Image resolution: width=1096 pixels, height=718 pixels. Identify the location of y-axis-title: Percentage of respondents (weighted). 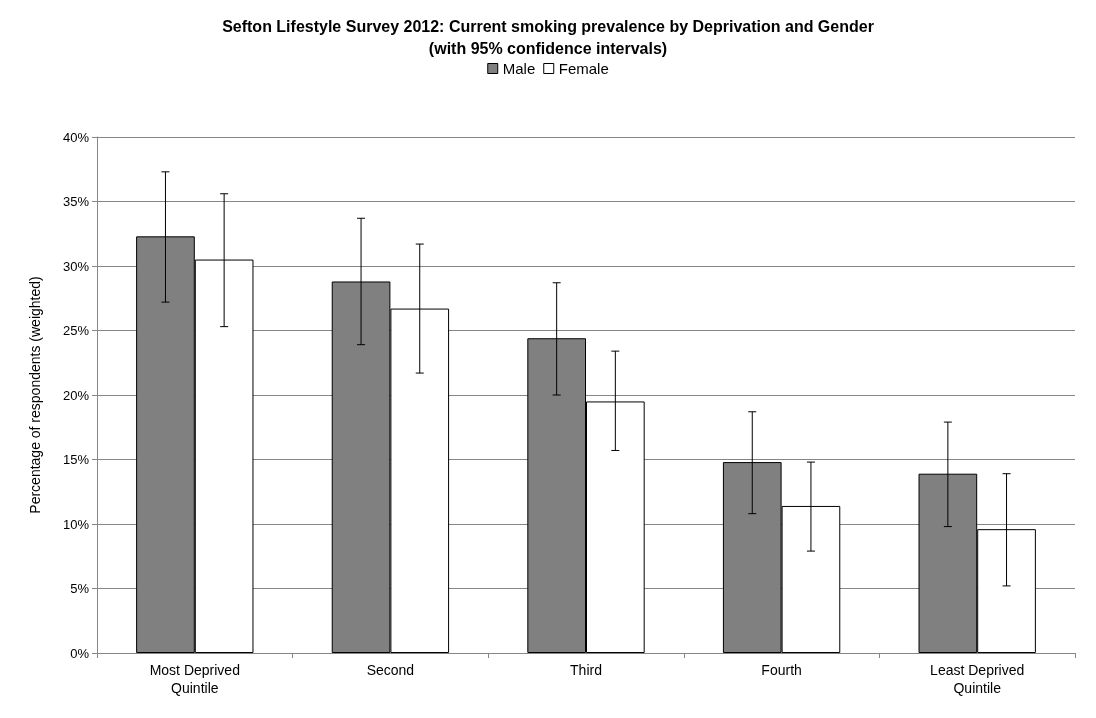
(35, 395).